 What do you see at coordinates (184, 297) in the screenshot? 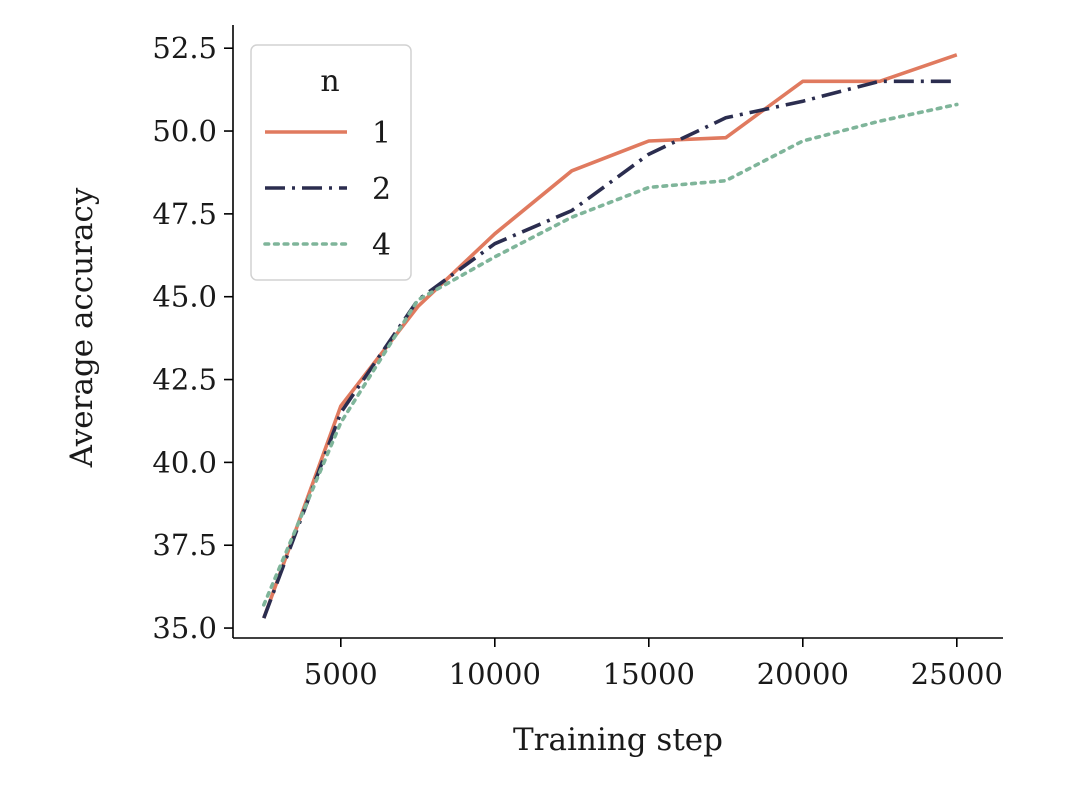
I see `y-tick-label: 45.0` at bounding box center [184, 297].